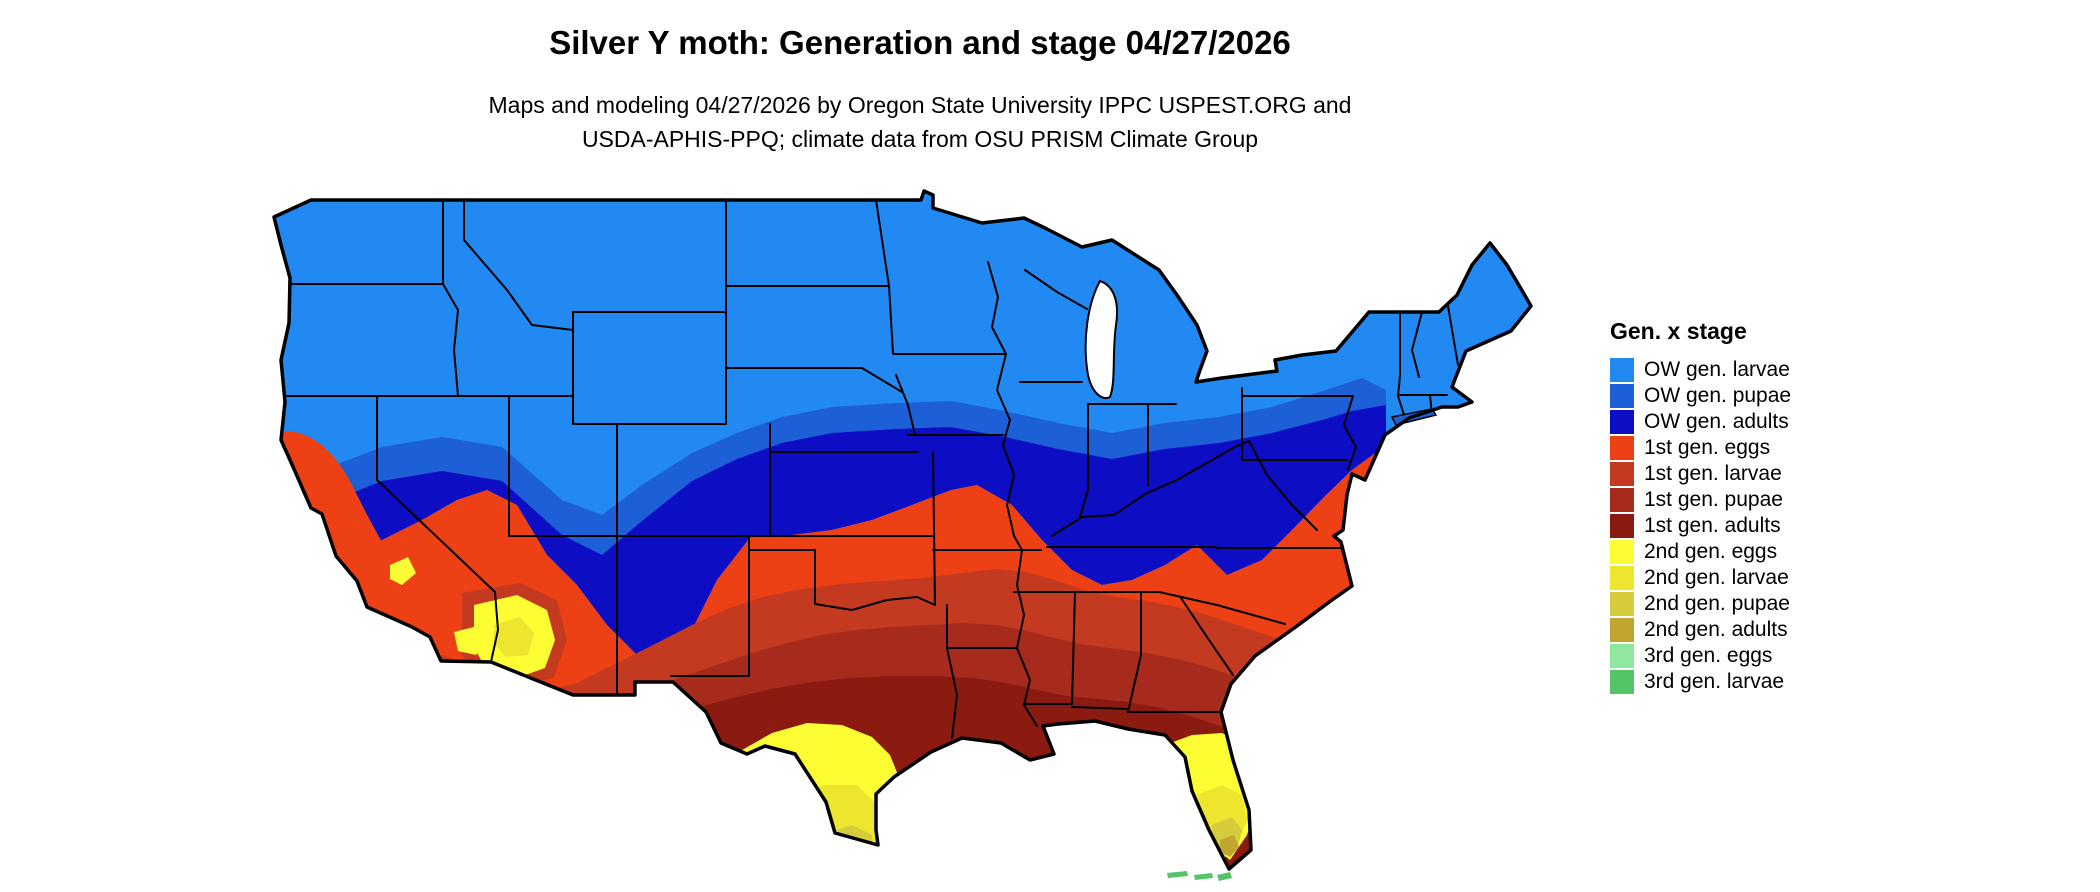 The image size is (2100, 892). I want to click on legend-item: 1st gen. larvae, so click(1760, 474).